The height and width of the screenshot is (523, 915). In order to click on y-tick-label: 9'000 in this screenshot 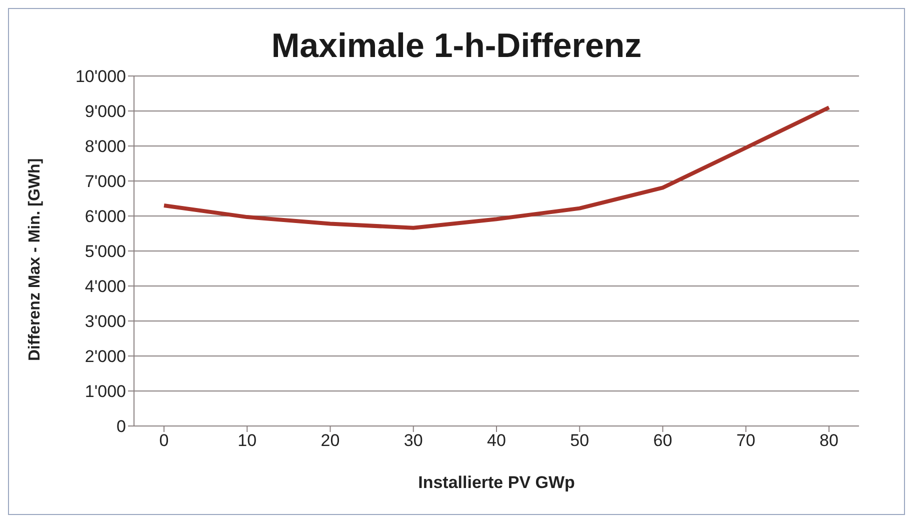, I will do `click(105, 112)`.